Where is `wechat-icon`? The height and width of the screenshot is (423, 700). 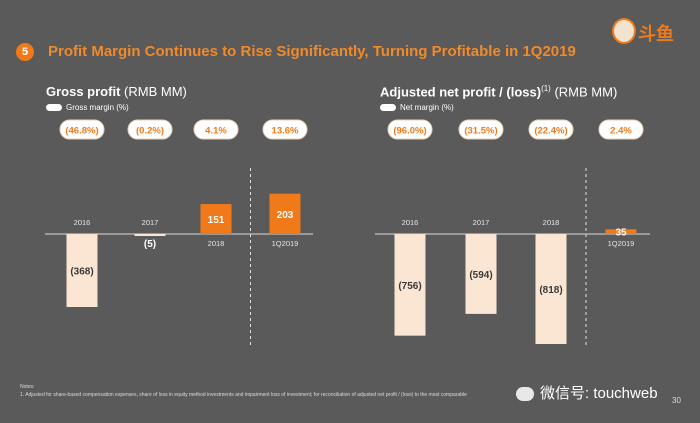
wechat-icon is located at coordinates (525, 394).